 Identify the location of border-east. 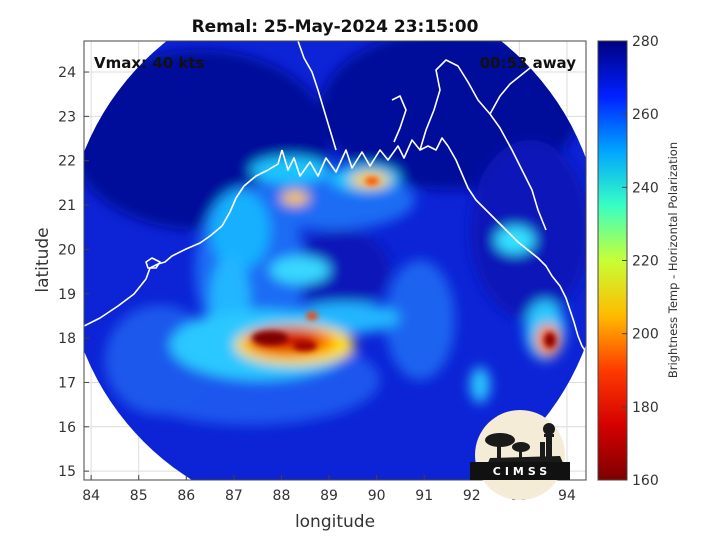
(483, 145).